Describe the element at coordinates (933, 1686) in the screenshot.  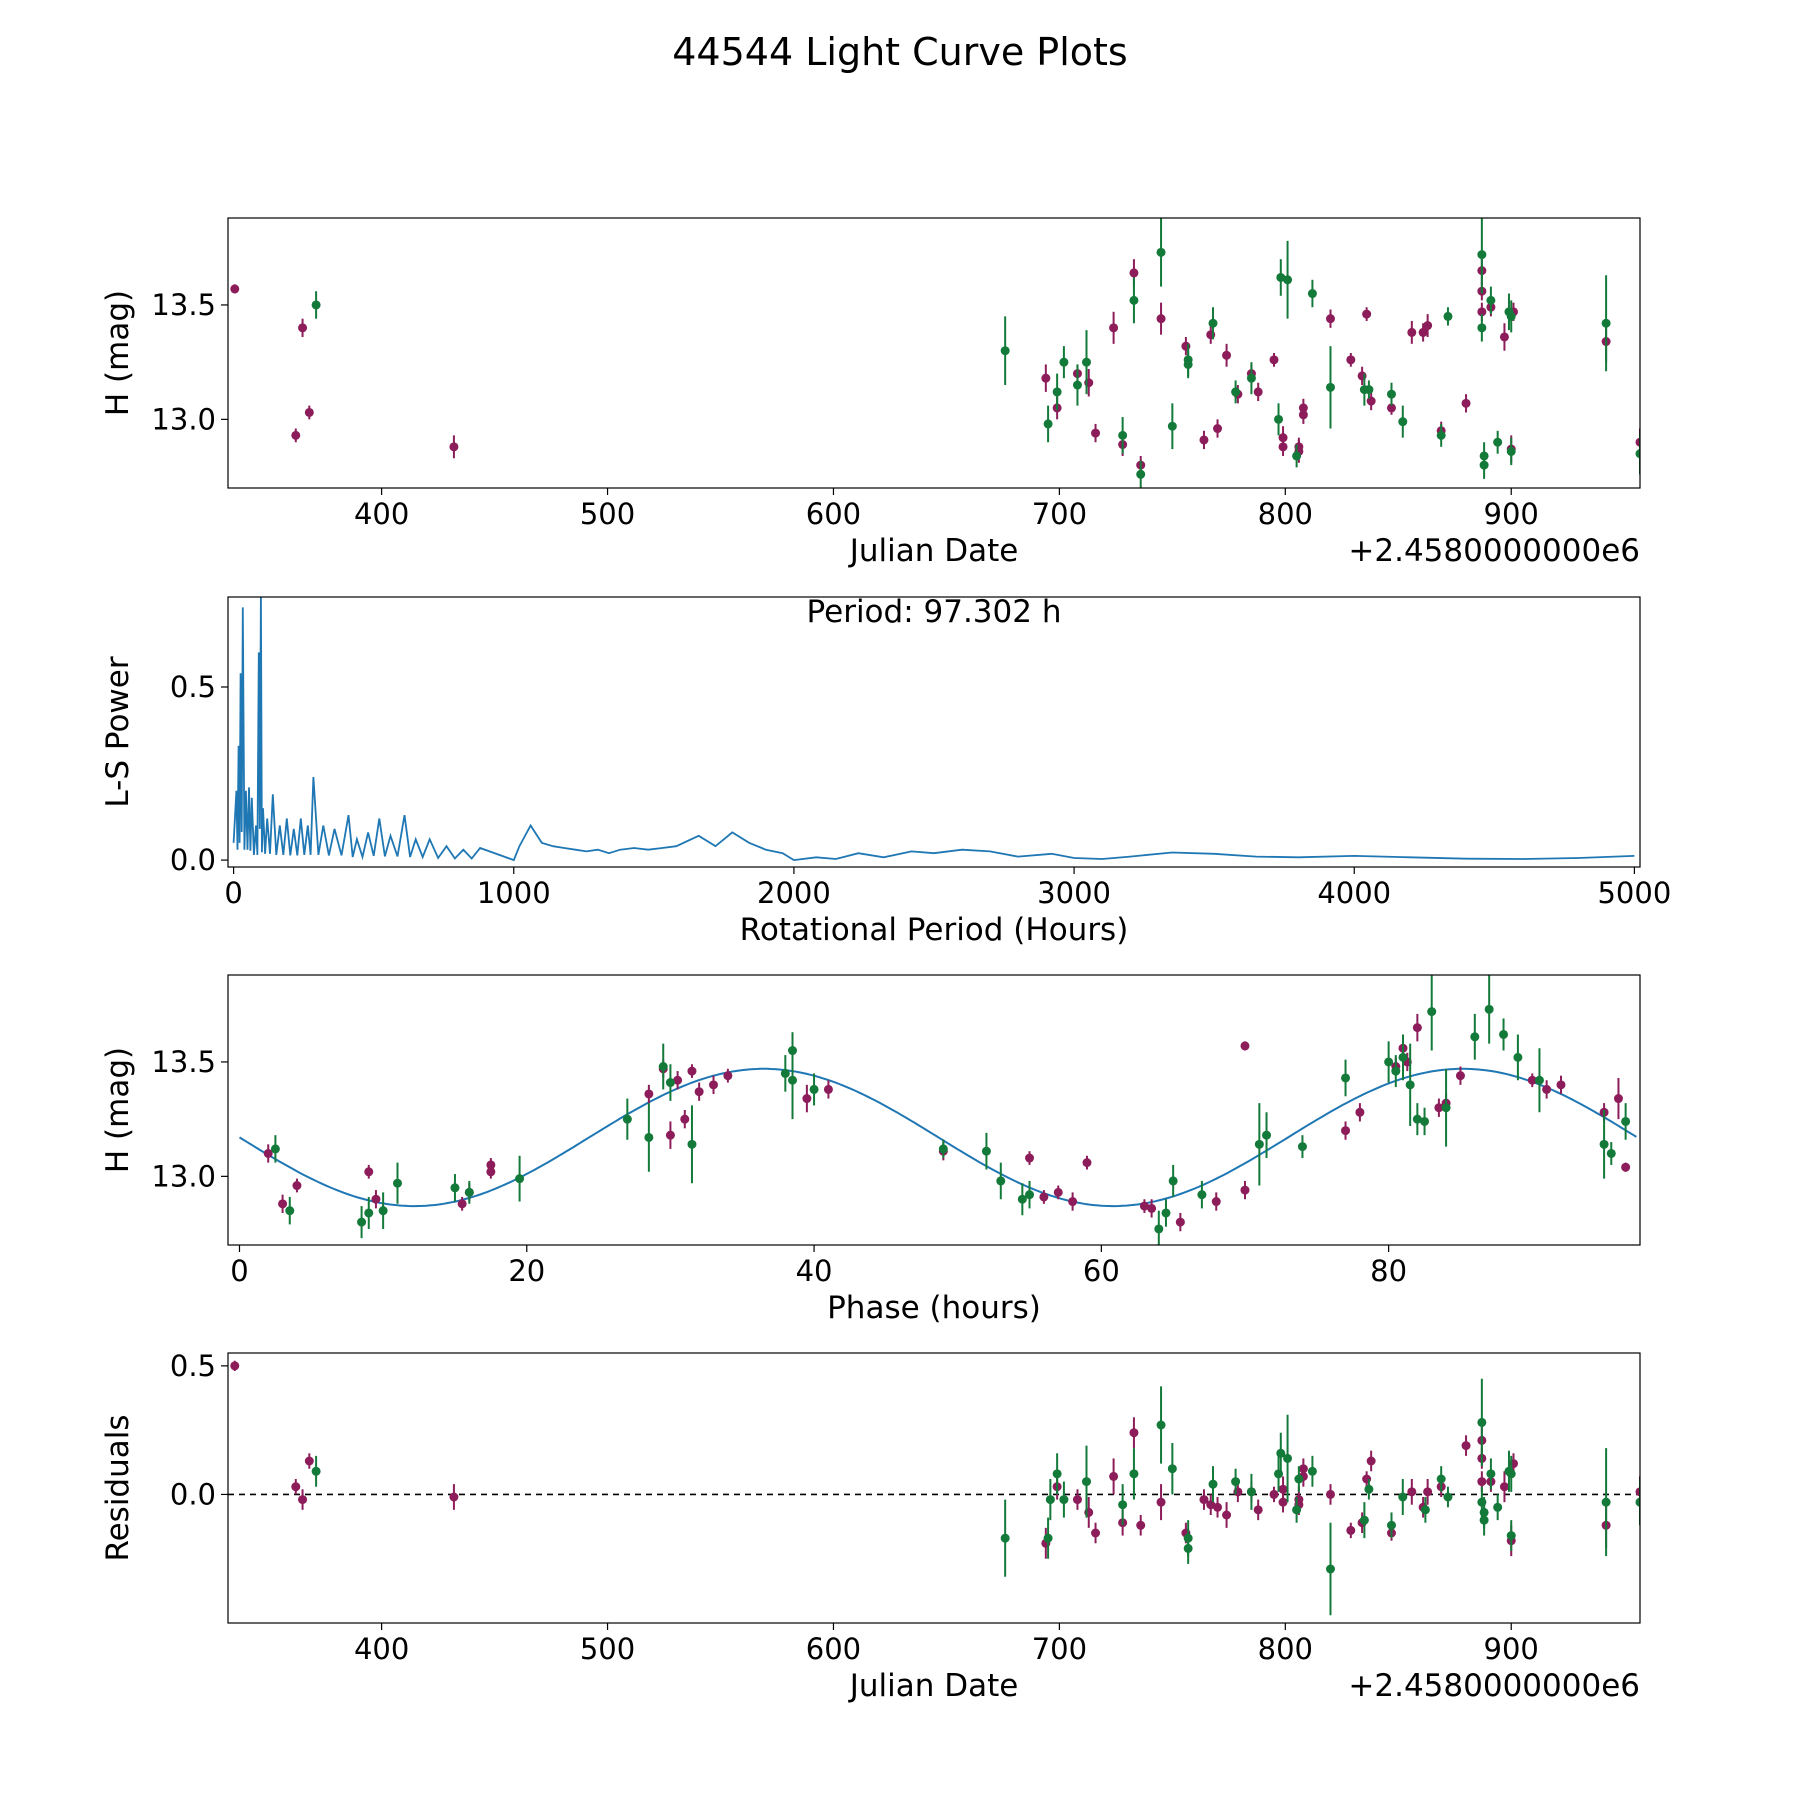
I see `x-axis-label: Julian Date` at that location.